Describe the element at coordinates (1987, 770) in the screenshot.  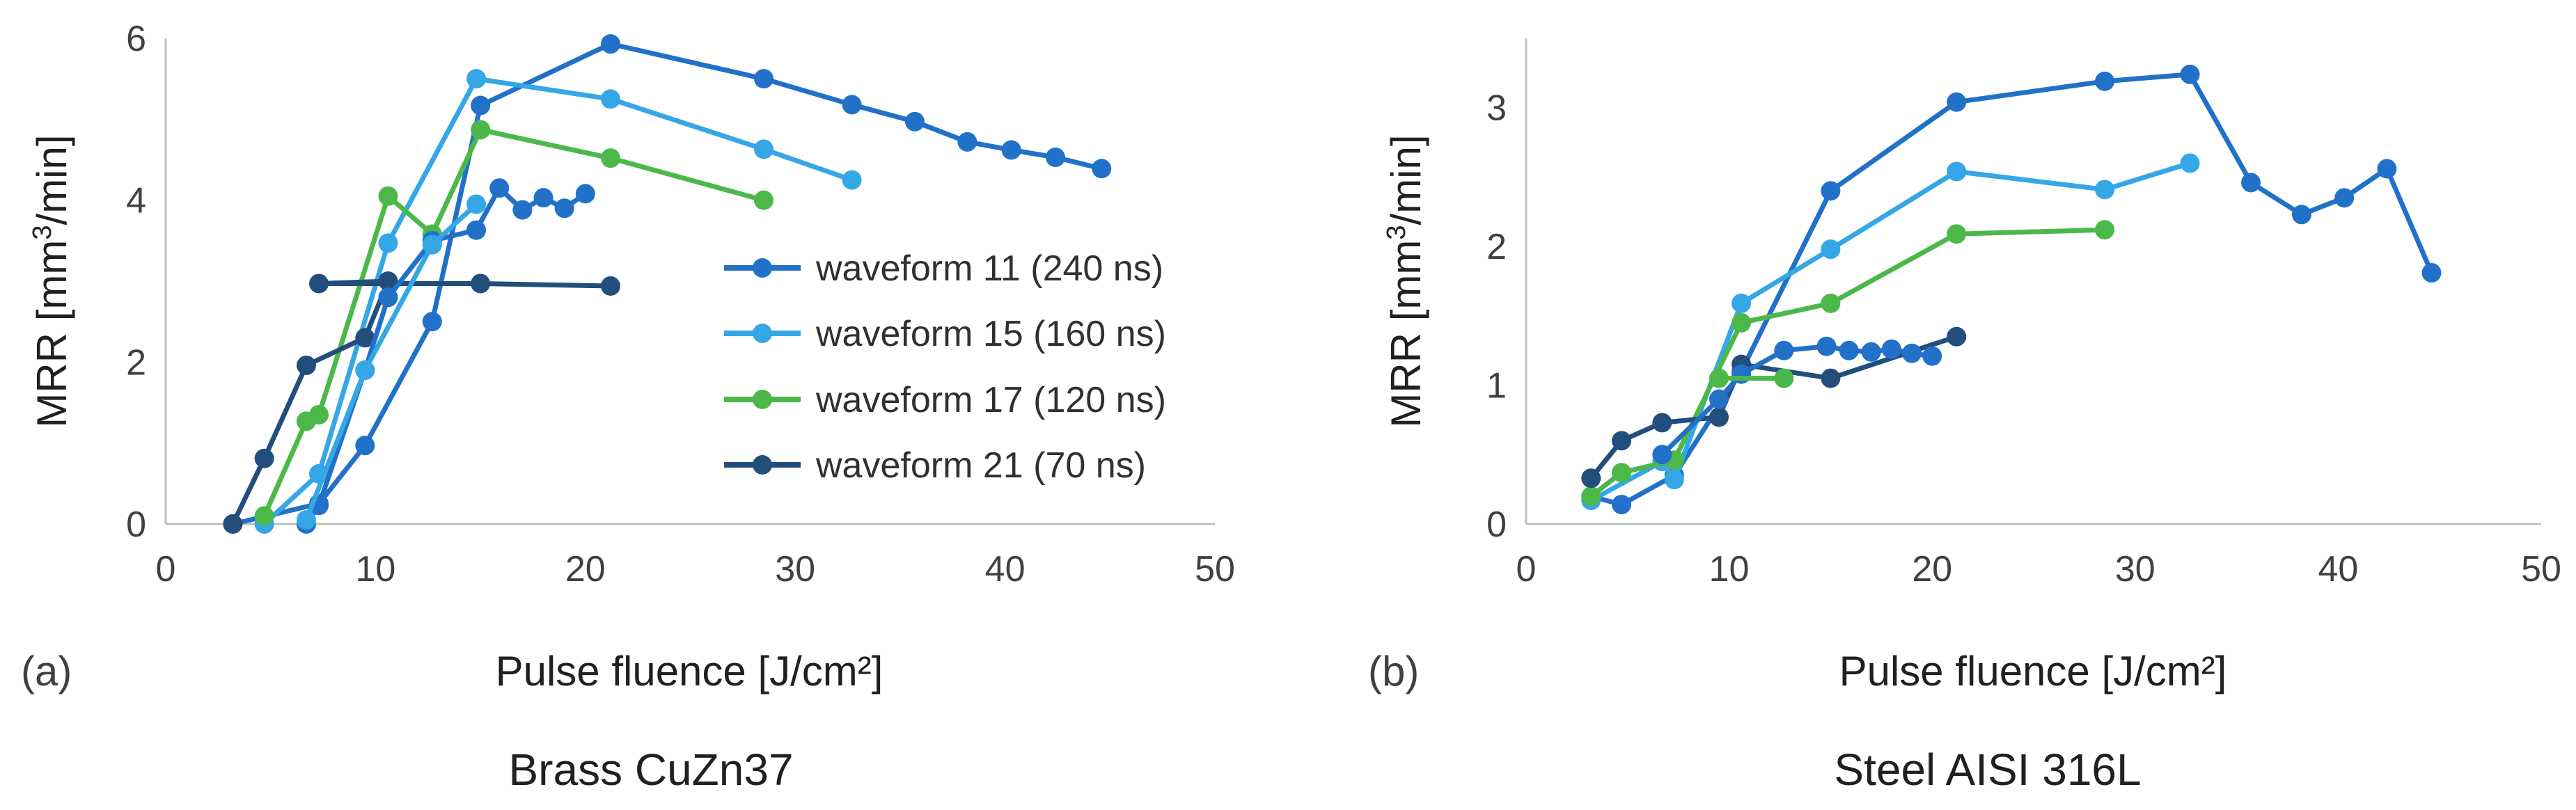
I see `panel-b-caption: Steel AISI 316L` at that location.